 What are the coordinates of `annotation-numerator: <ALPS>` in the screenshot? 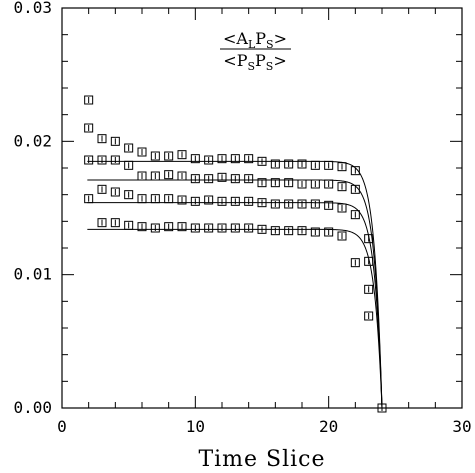 It's located at (255, 40).